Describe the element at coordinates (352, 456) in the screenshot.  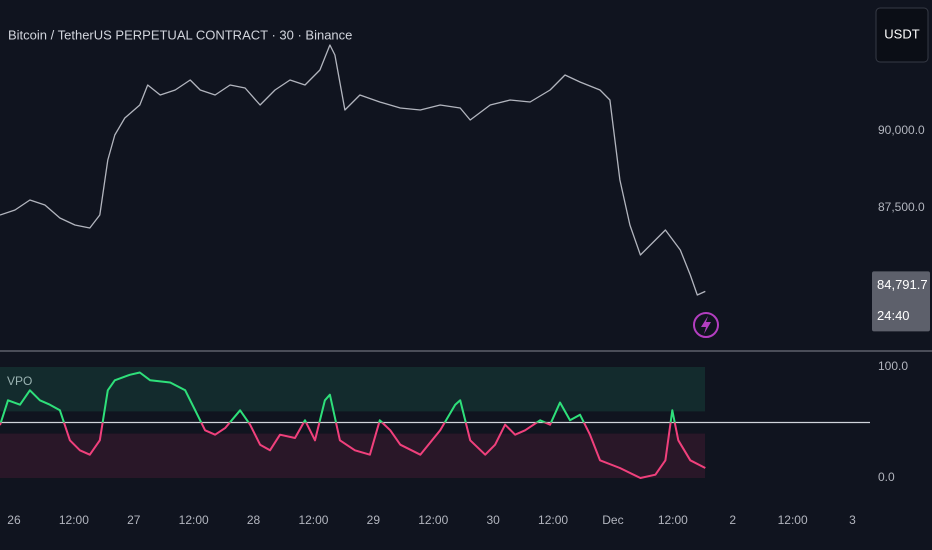
I see `lower-zone` at that location.